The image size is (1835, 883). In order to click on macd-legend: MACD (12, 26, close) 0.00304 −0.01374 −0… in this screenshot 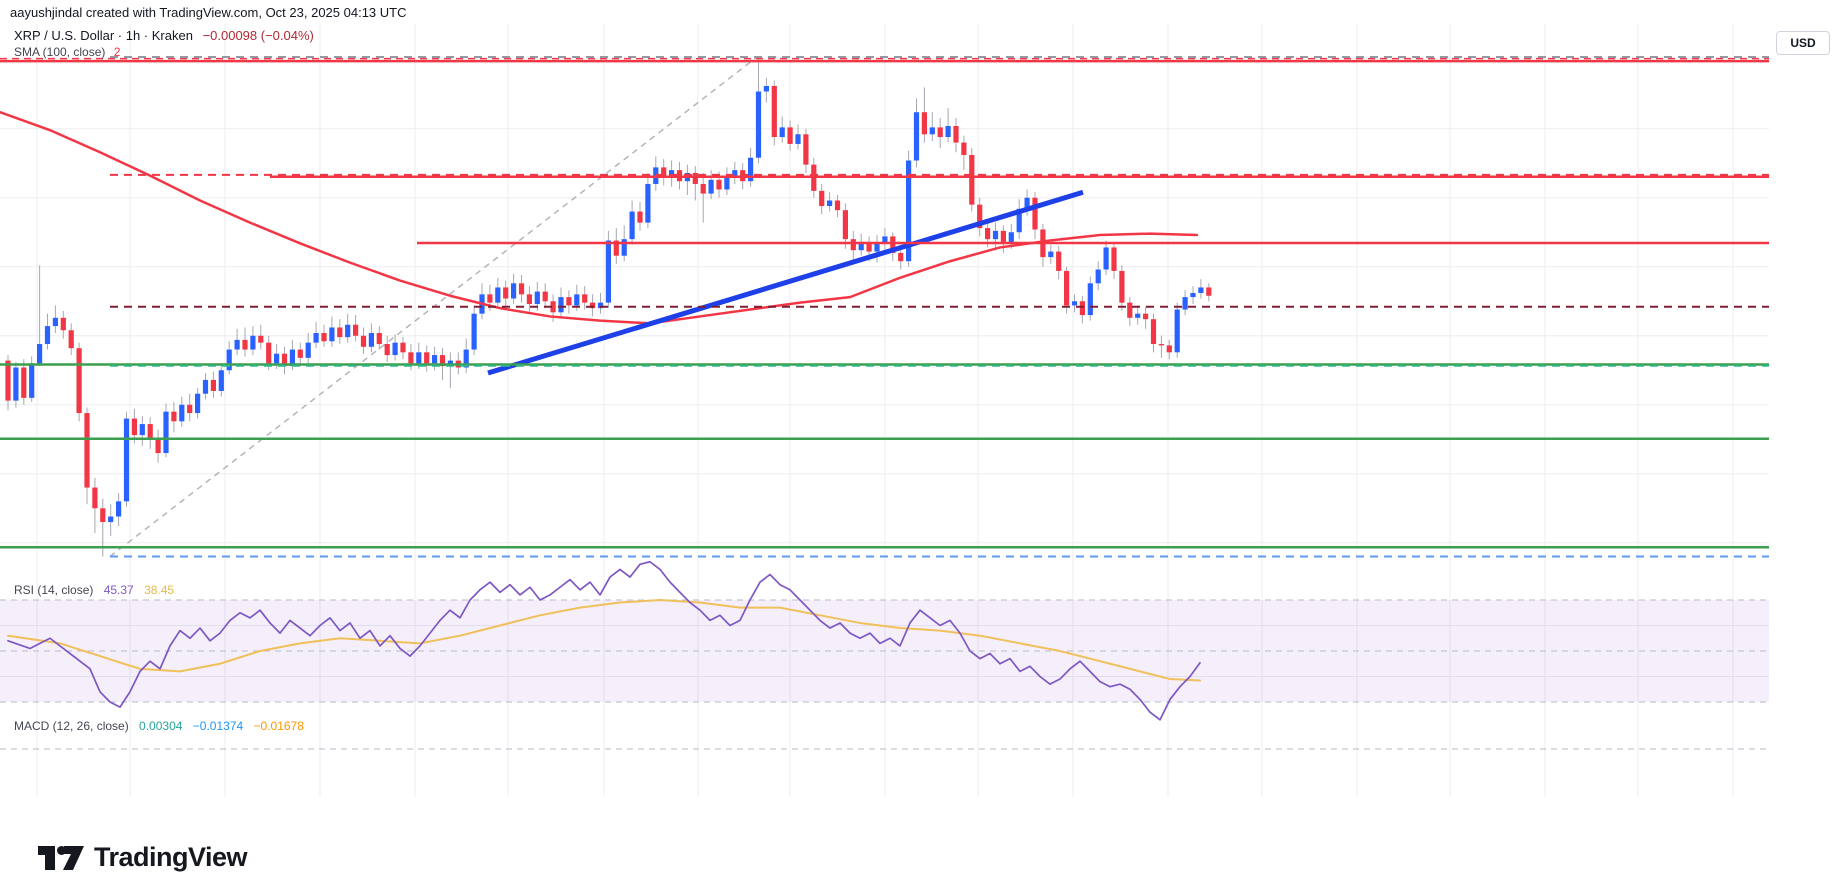, I will do `click(159, 726)`.